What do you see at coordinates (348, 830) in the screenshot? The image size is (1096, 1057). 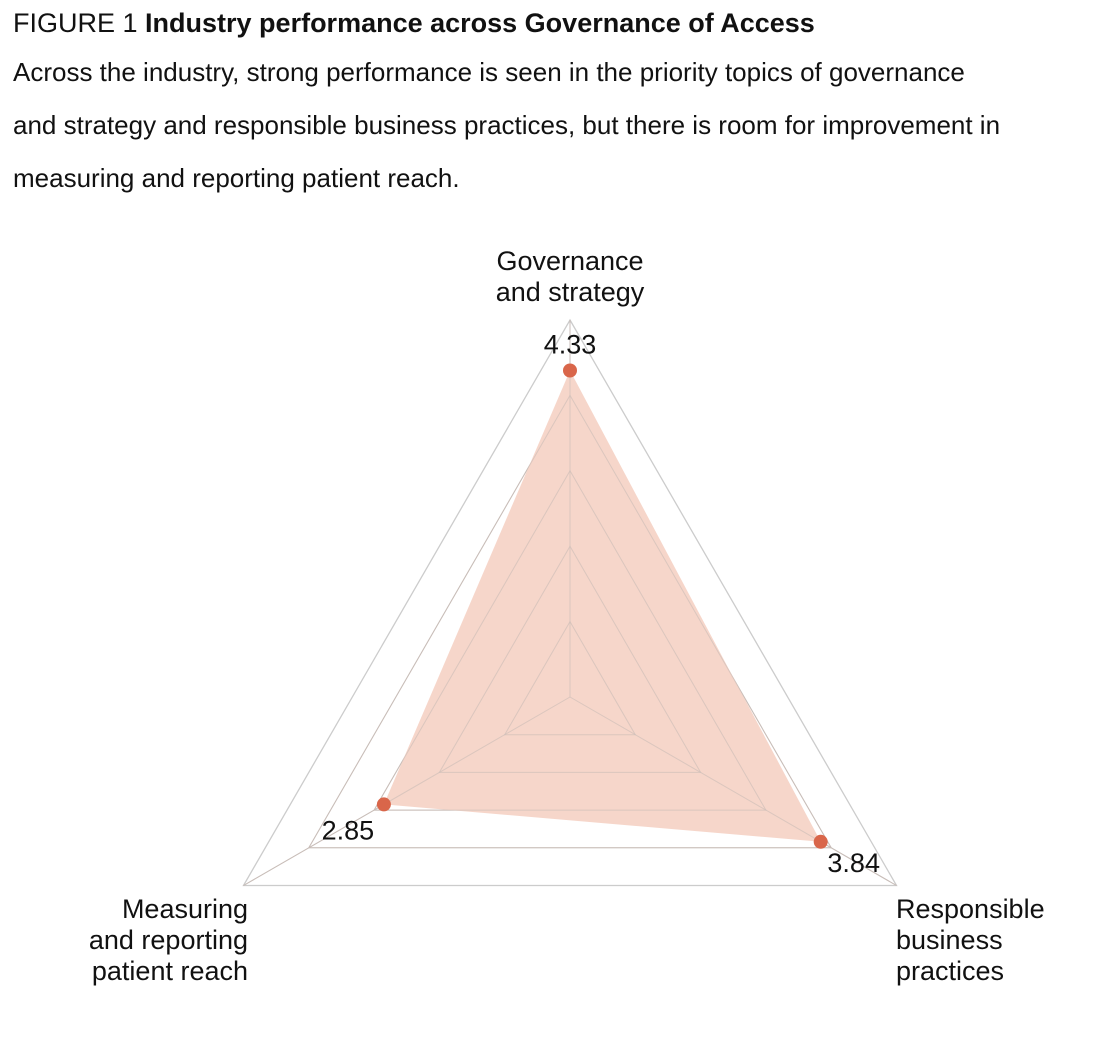 I see `value-label-3: 2.85` at bounding box center [348, 830].